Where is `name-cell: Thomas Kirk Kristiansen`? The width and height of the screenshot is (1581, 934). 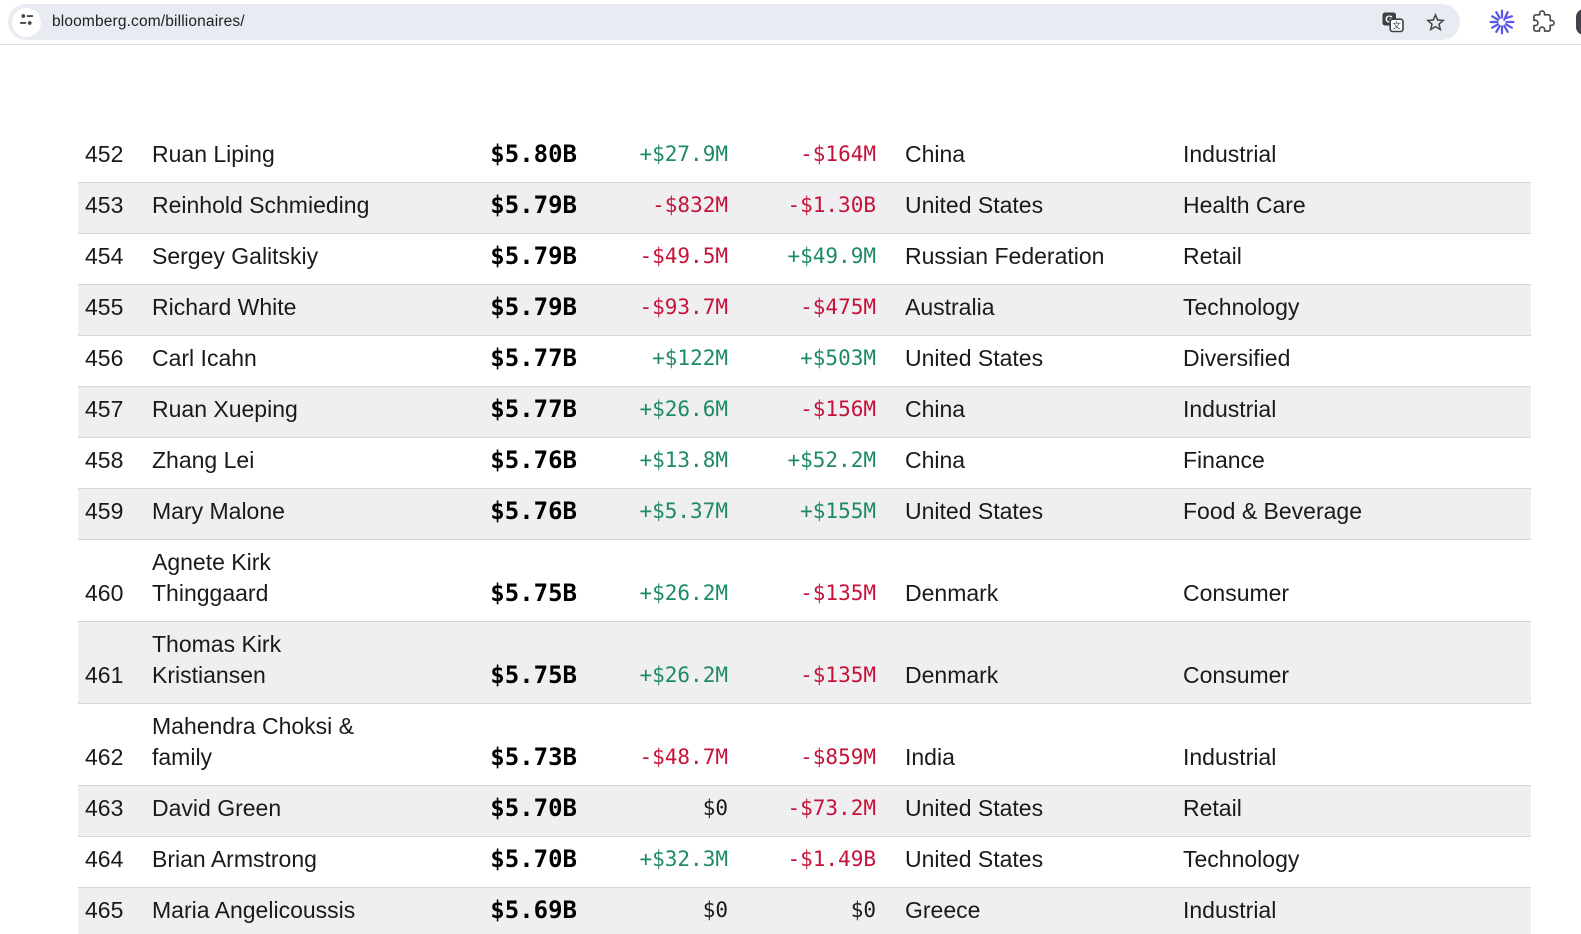
name-cell: Thomas Kirk Kristiansen is located at coordinates (217, 659).